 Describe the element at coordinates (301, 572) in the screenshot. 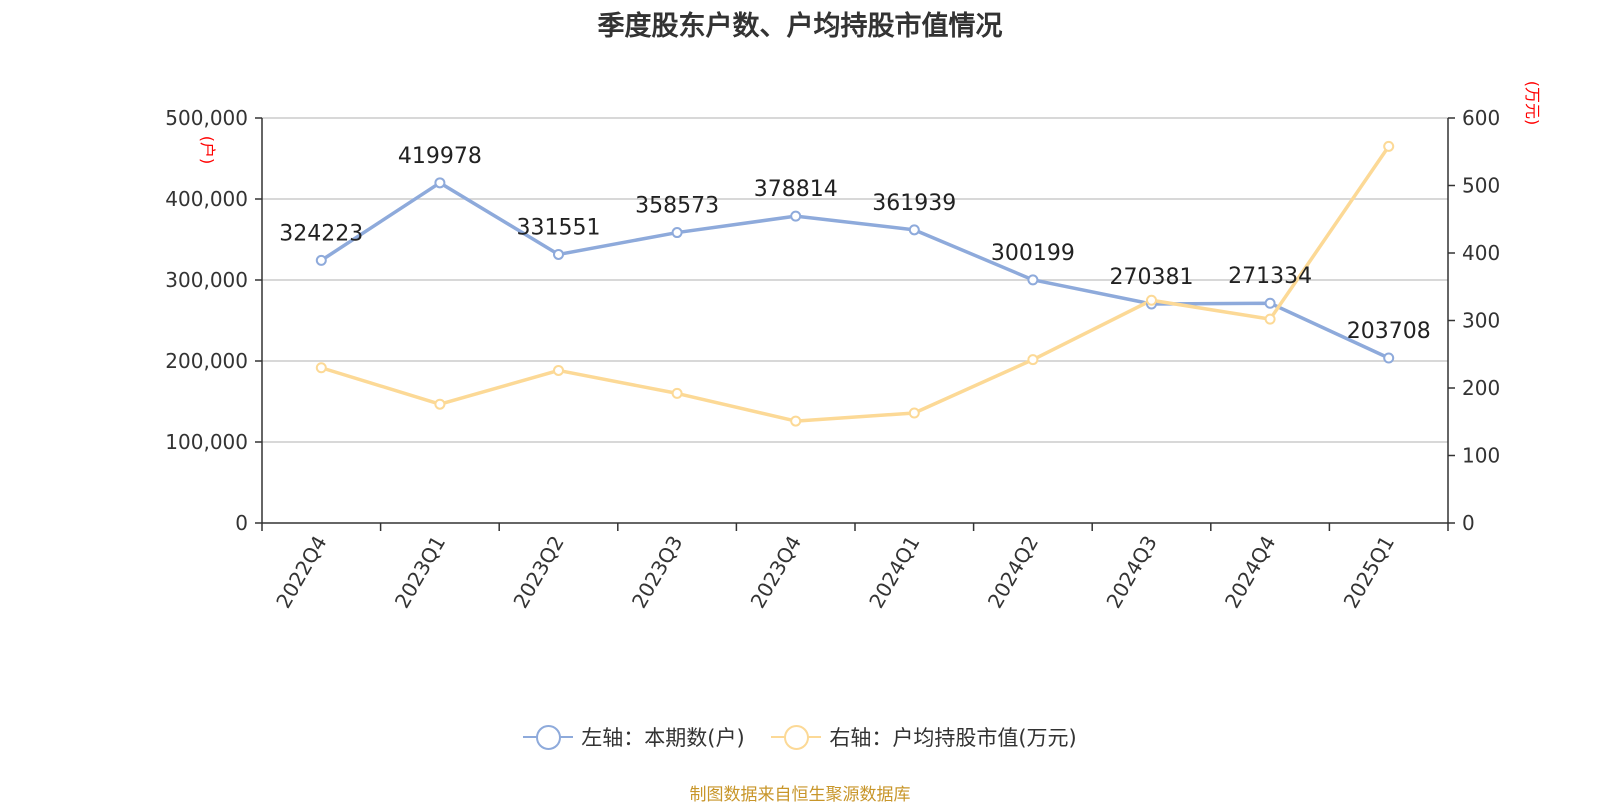

I see `x-tick-label: 2022Q4` at that location.